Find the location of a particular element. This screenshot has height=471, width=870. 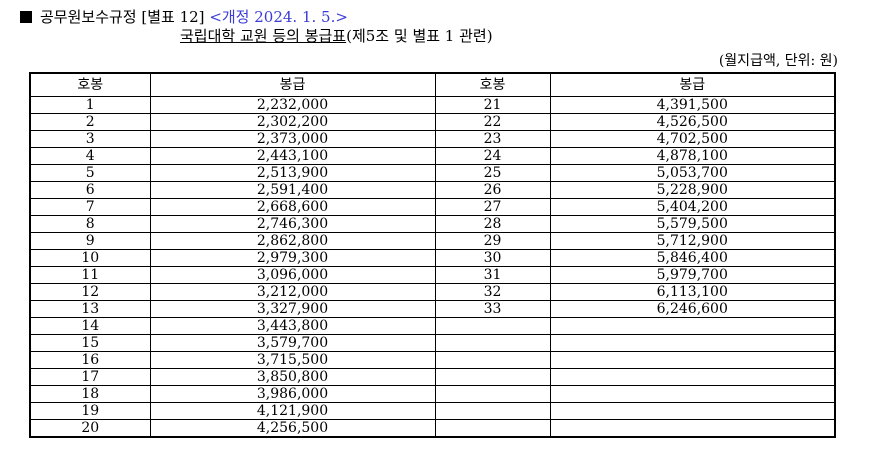

pay-cell: 5,228,900 is located at coordinates (692, 190).